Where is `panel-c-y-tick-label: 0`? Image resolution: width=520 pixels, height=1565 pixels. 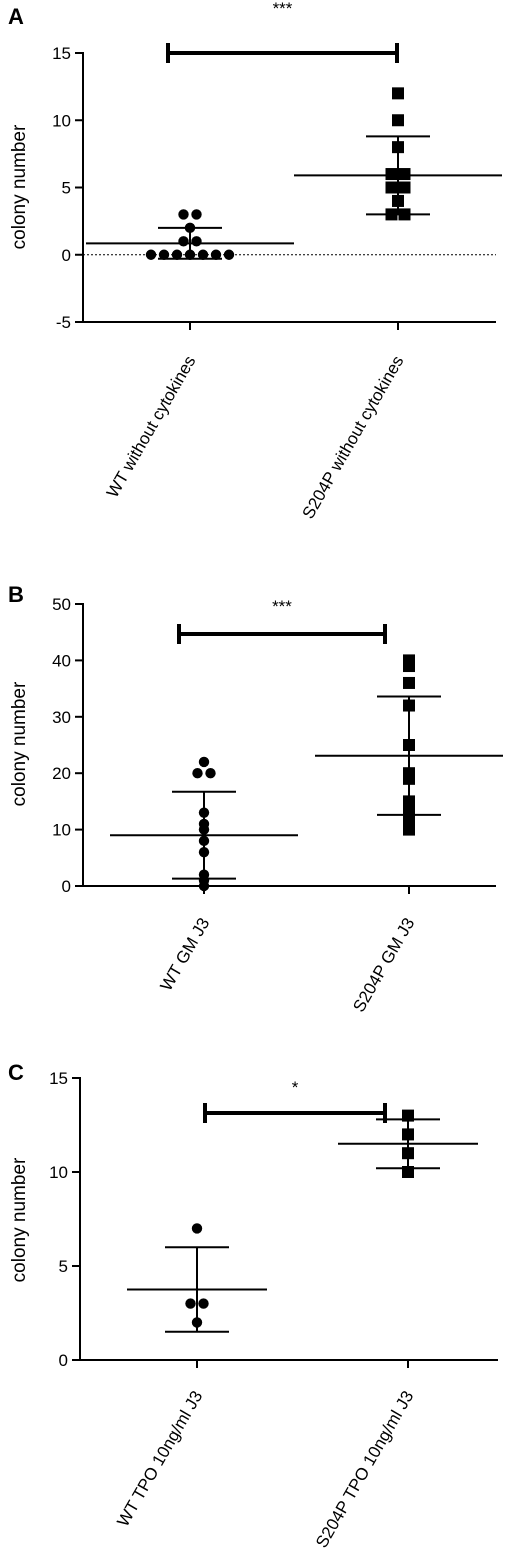 panel-c-y-tick-label: 0 is located at coordinates (63, 1360).